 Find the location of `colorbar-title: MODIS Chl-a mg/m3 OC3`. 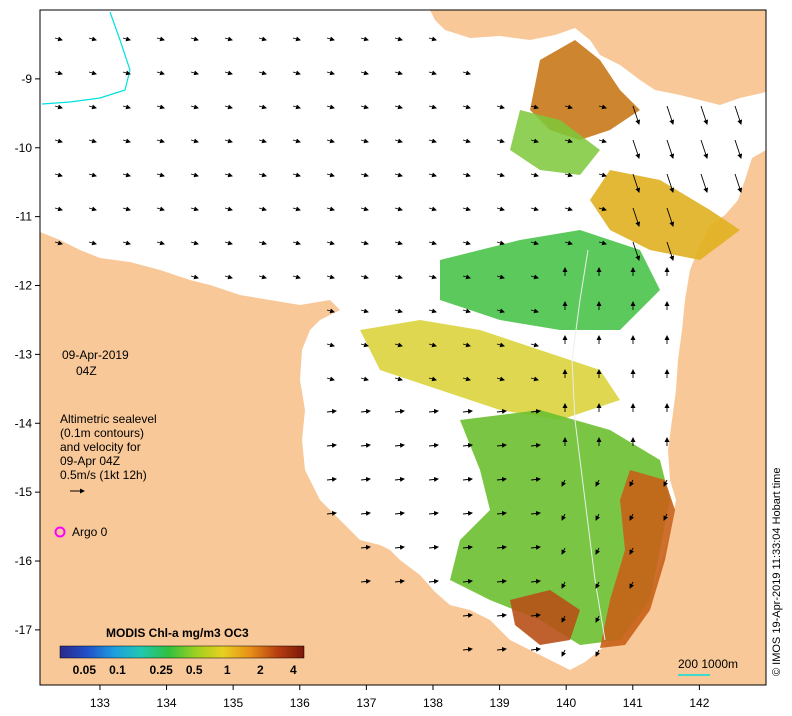

colorbar-title: MODIS Chl-a mg/m3 OC3 is located at coordinates (177, 633).